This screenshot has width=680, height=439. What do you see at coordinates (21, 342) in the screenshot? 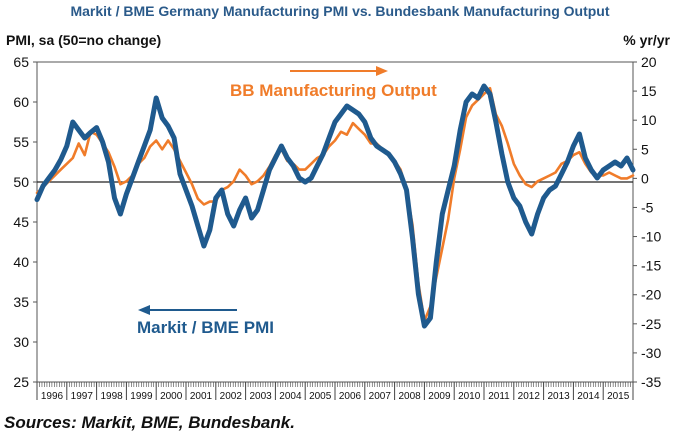
I see `left-tick-label: 30` at bounding box center [21, 342].